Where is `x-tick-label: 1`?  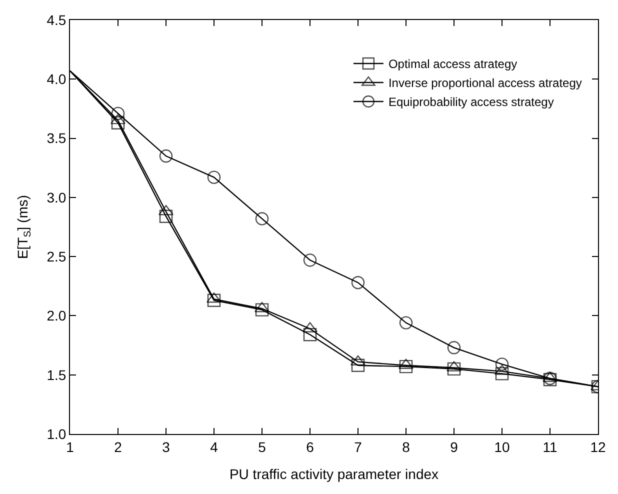 x-tick-label: 1 is located at coordinates (70, 446).